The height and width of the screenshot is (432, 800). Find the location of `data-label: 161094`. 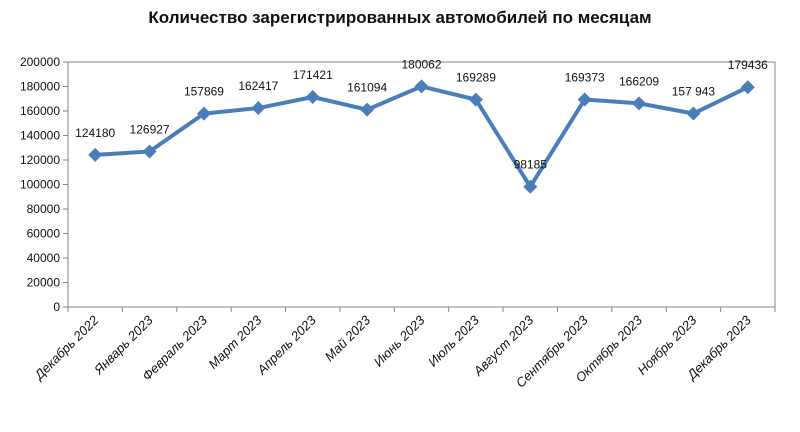

data-label: 161094 is located at coordinates (367, 88).